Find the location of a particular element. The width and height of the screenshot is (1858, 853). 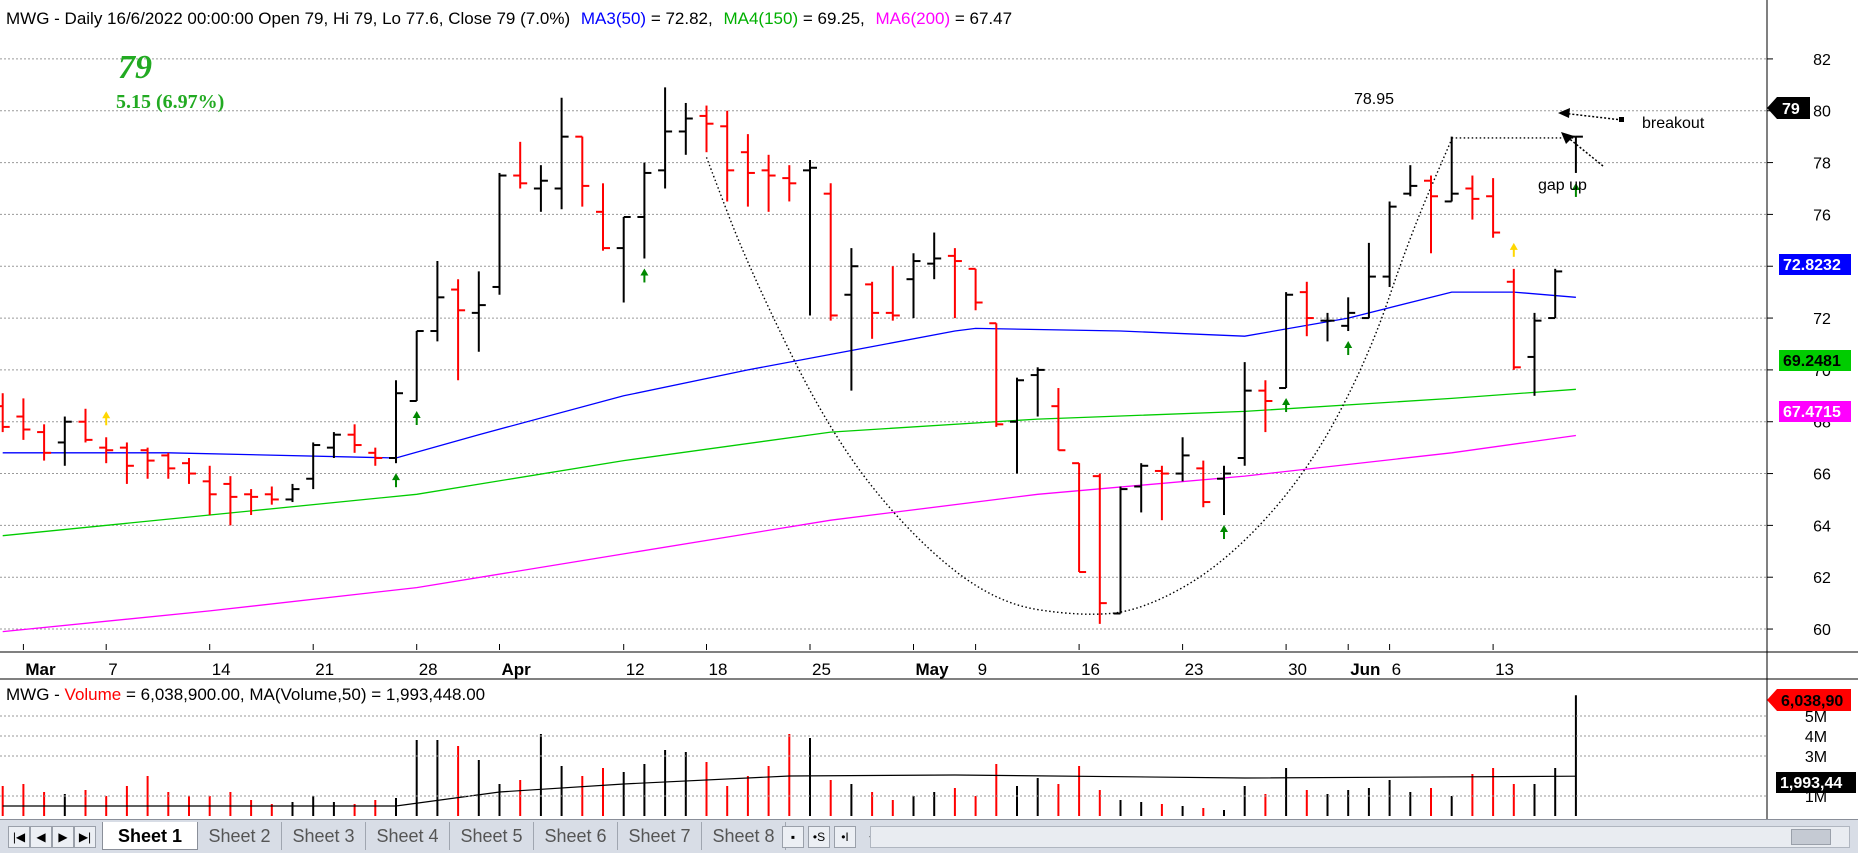

date-axis: Mar 7 14 21 28 Apr 12 18 25 May 9 16 23 30 Jun 6 13 is located at coordinates (768, 661).